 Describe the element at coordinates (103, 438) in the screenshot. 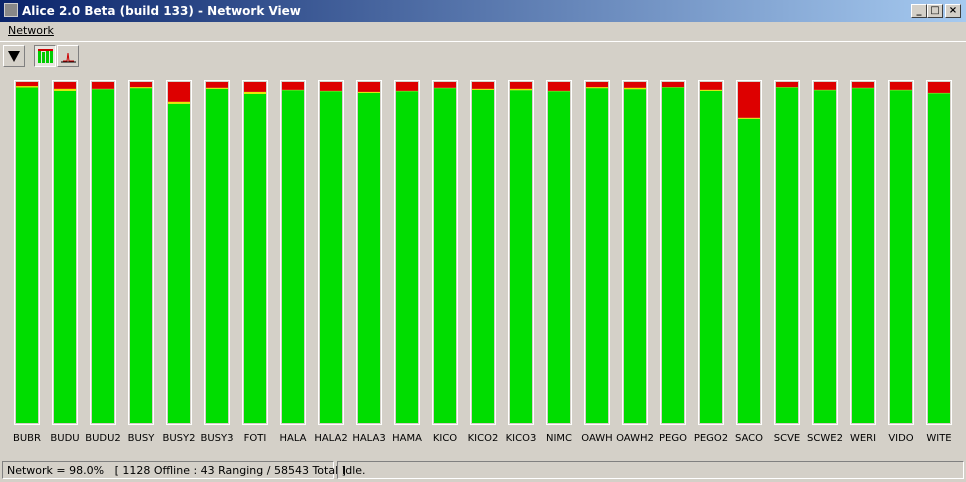

I see `x-tick-label: BUDU2` at that location.